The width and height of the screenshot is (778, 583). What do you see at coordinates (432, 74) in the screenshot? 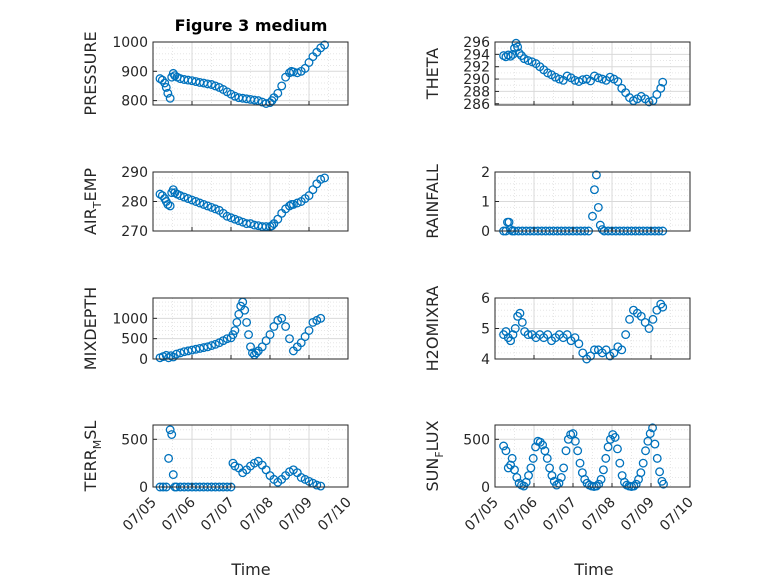
I see `y-axis-label: THETA` at bounding box center [432, 74].